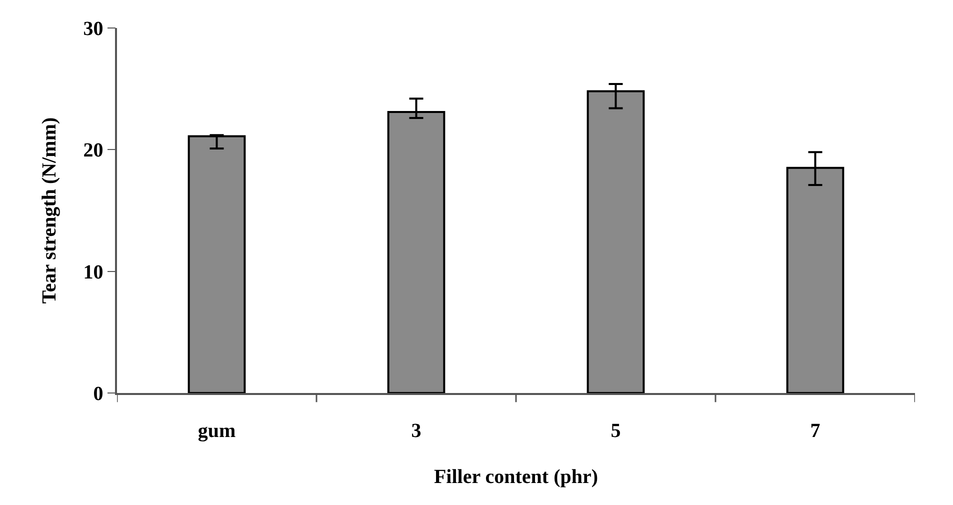  I want to click on x-tick-label: 5, so click(615, 431).